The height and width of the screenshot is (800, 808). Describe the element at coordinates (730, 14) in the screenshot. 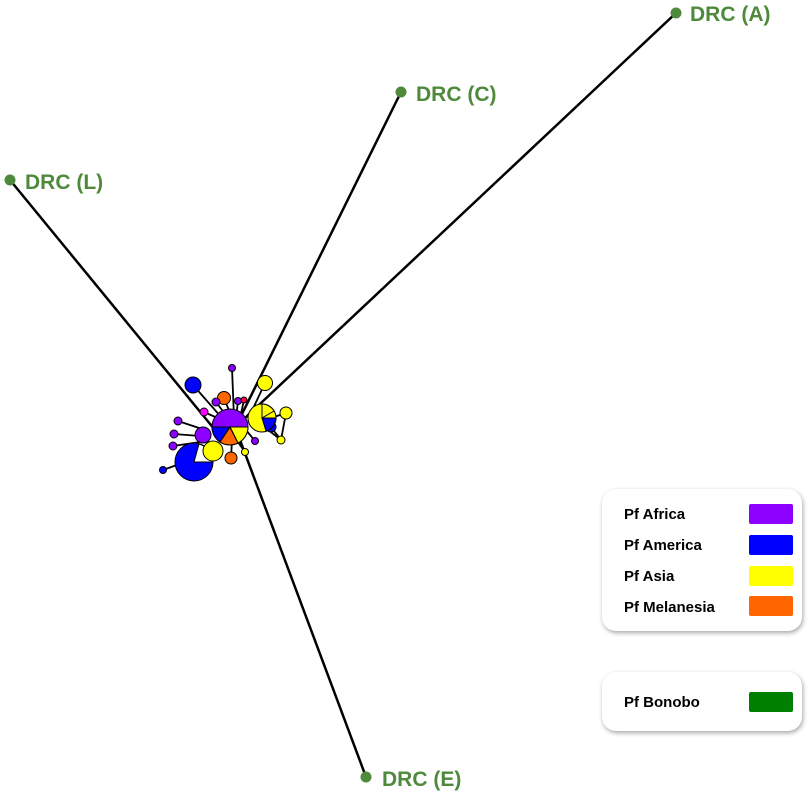

I see `drc-a-label: DRC (A)` at that location.